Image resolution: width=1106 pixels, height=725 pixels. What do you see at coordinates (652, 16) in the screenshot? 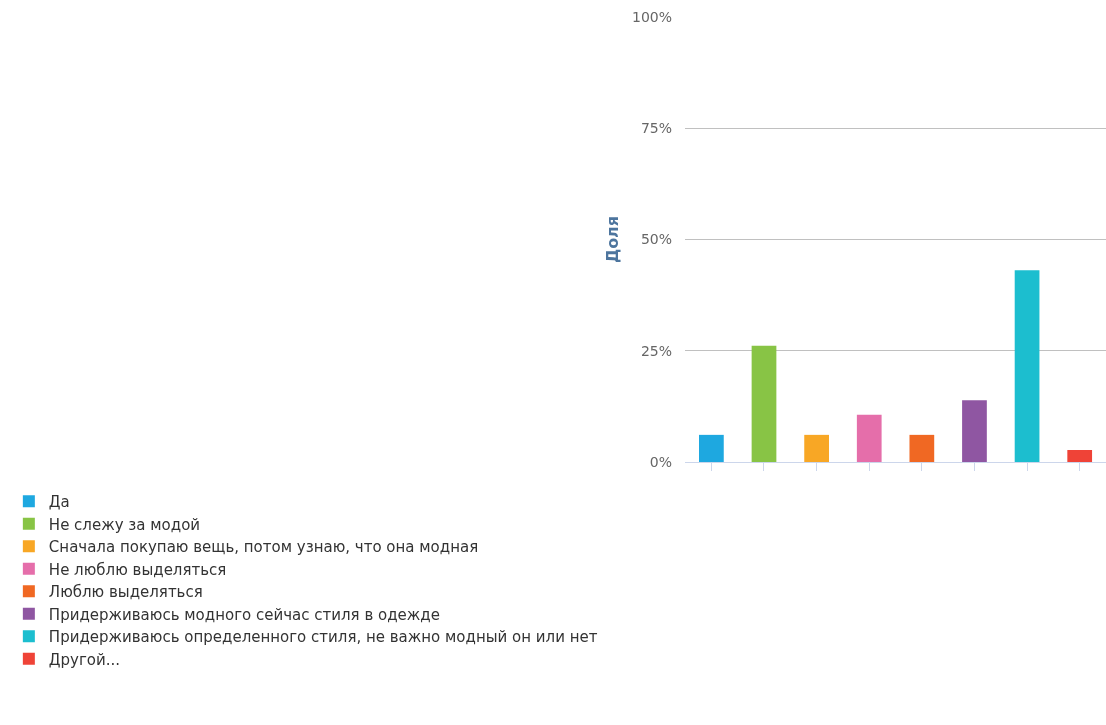
I see `y-tick-label: 100%` at bounding box center [652, 16].